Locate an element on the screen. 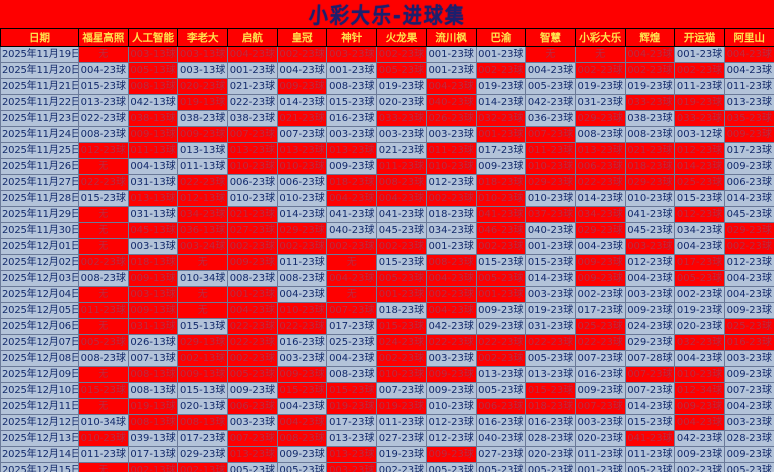 The image size is (774, 472). cell-date: 2025年12月09日 is located at coordinates (39, 374).